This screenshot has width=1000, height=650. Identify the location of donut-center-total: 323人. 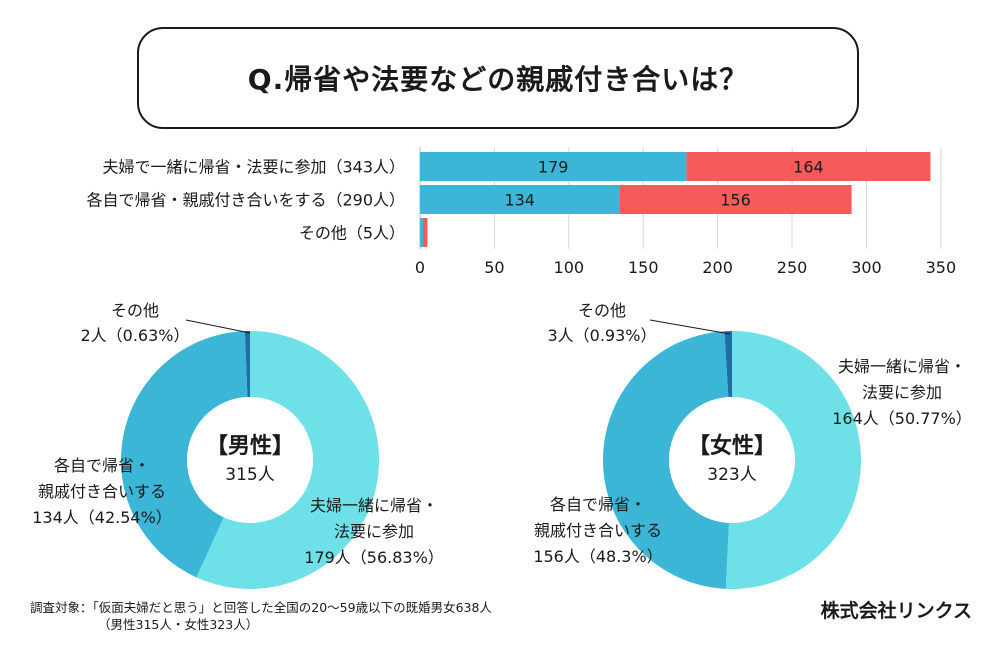
(731, 475).